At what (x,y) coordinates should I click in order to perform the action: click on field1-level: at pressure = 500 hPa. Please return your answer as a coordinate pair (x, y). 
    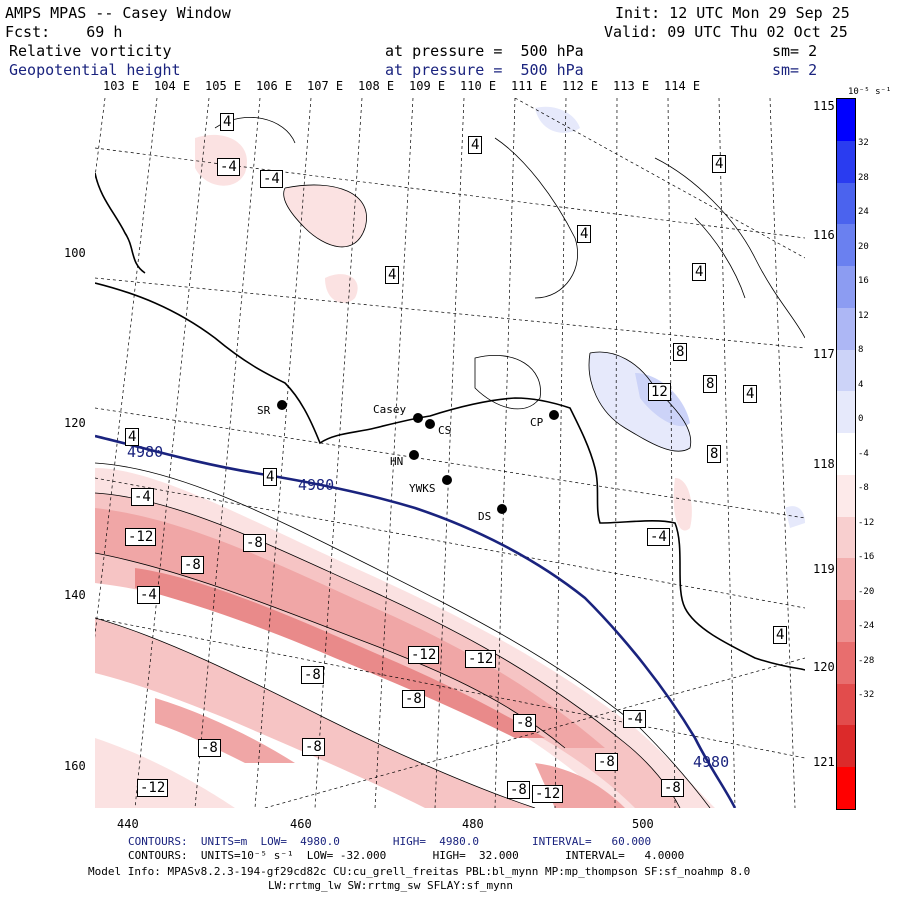
    Looking at the image, I should click on (484, 51).